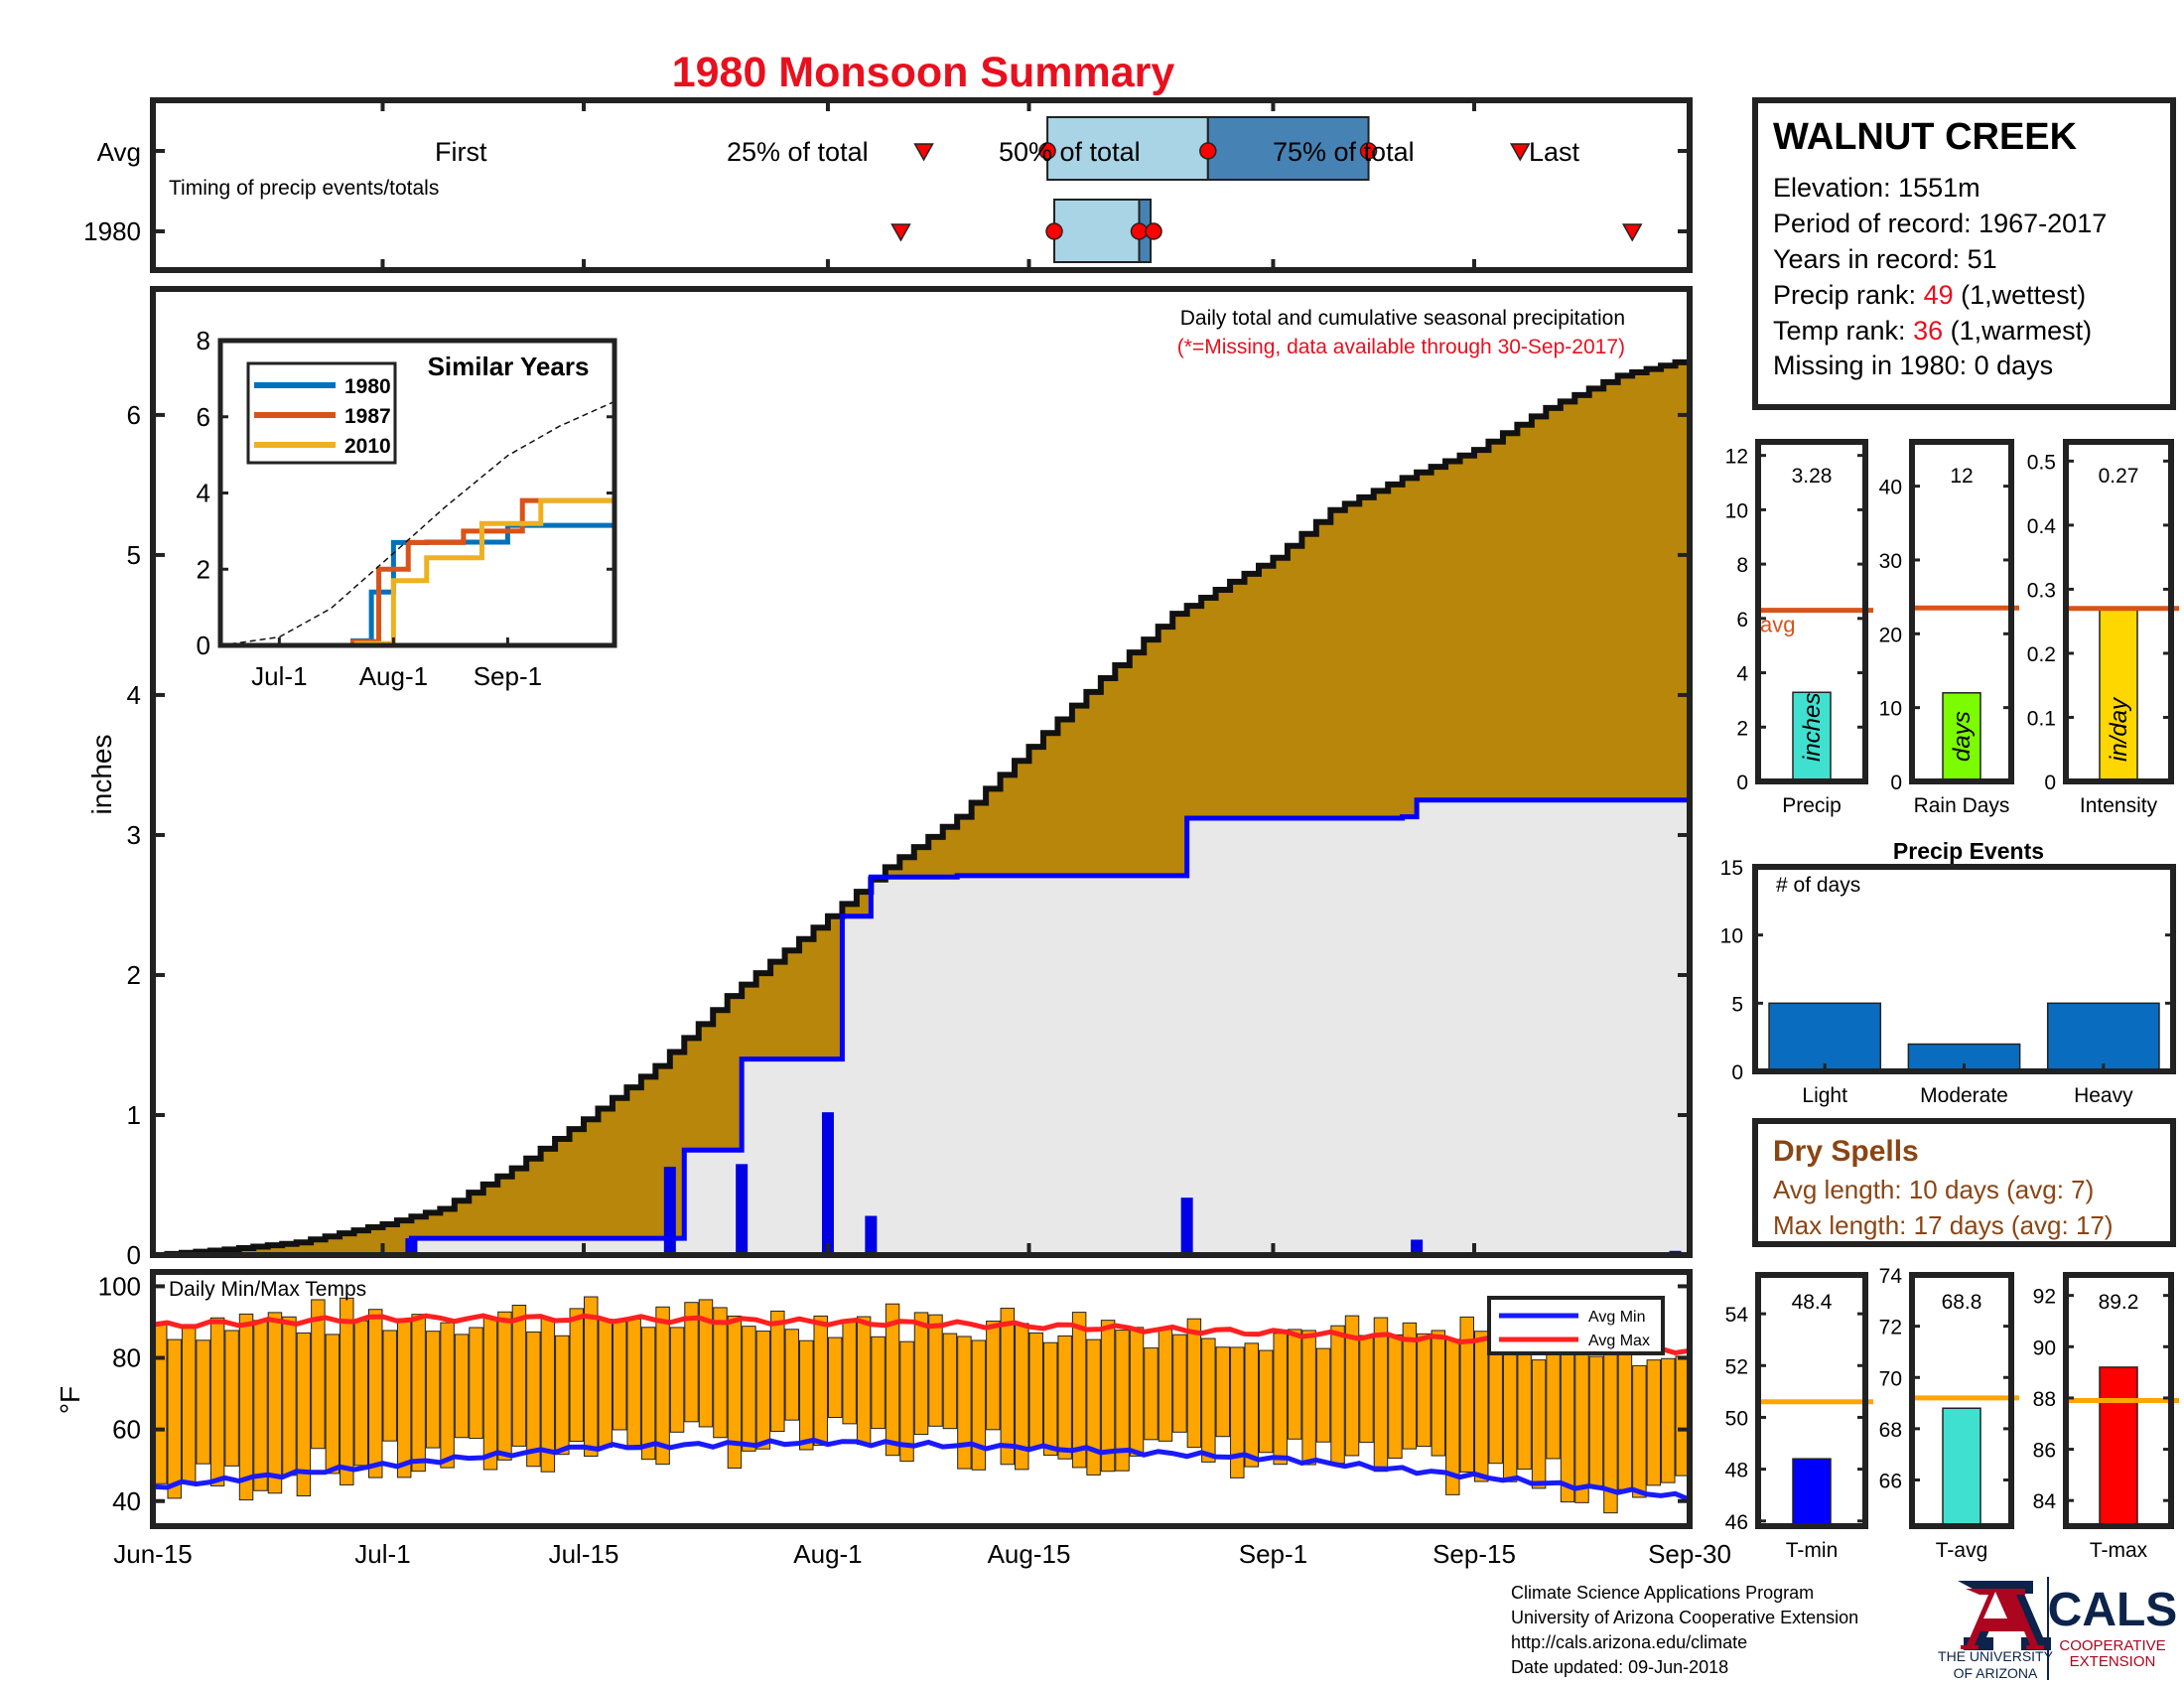 The width and height of the screenshot is (2184, 1688). What do you see at coordinates (1737, 1315) in the screenshot?
I see `tempbar-ytick-label: 54` at bounding box center [1737, 1315].